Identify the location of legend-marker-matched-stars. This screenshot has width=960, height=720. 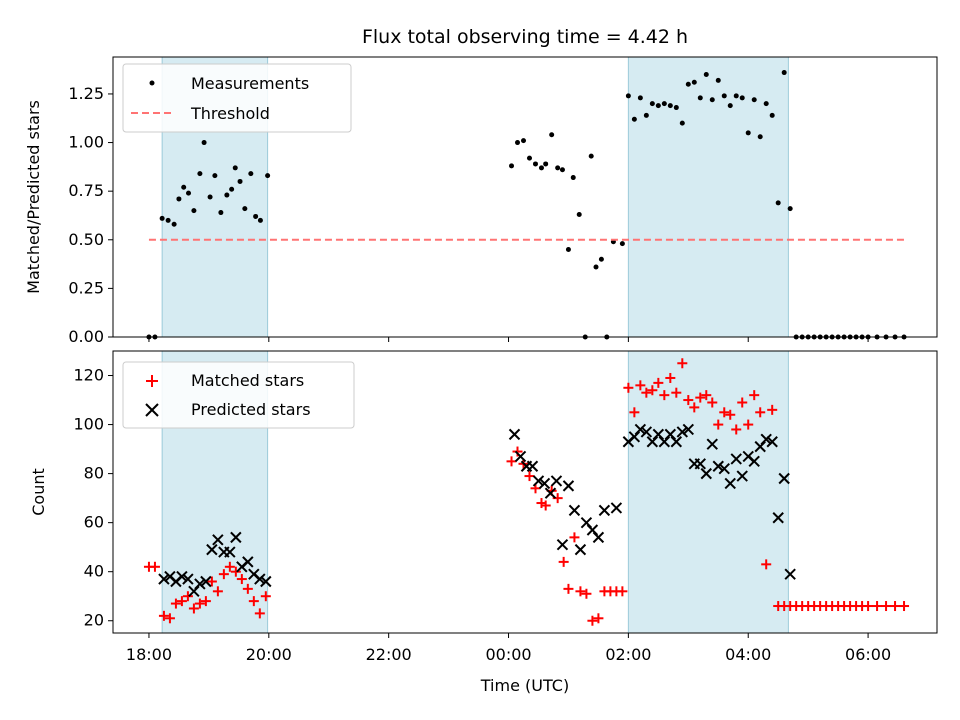
(152, 381).